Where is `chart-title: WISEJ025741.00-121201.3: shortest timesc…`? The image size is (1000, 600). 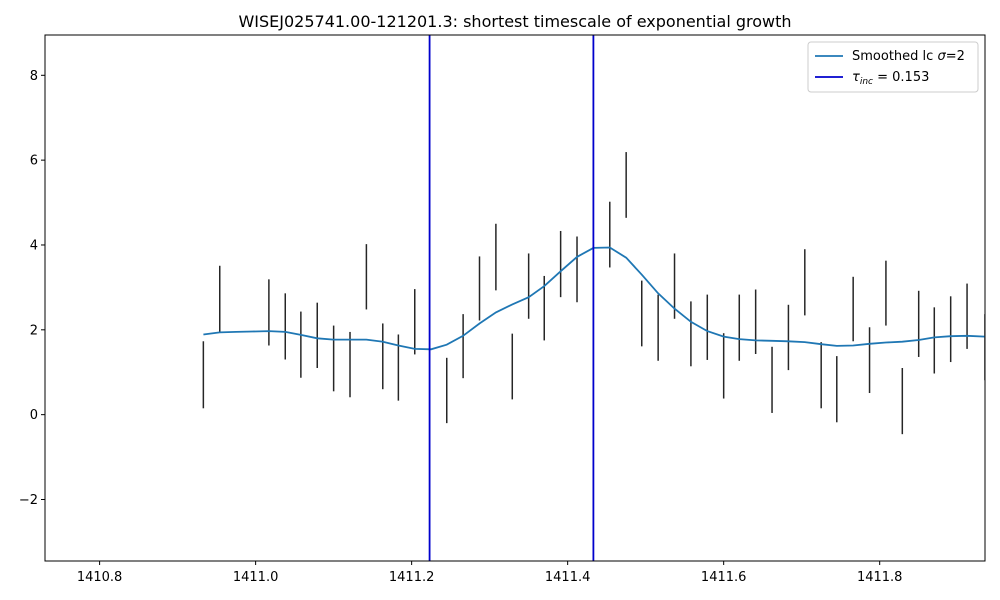 chart-title: WISEJ025741.00-121201.3: shortest timesc… is located at coordinates (514, 21).